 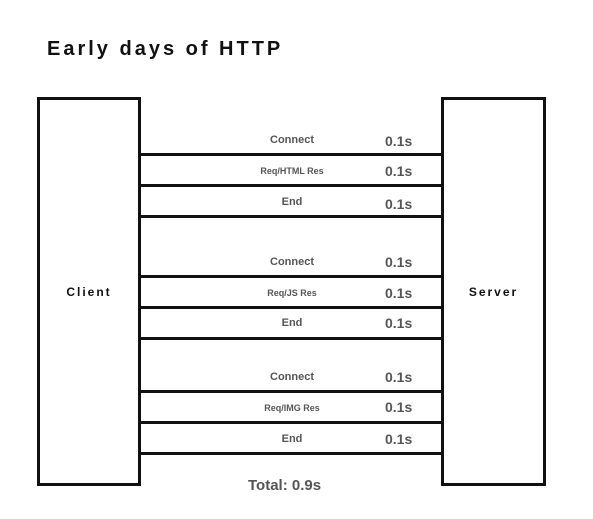 I want to click on client-label: Client, so click(x=89, y=291).